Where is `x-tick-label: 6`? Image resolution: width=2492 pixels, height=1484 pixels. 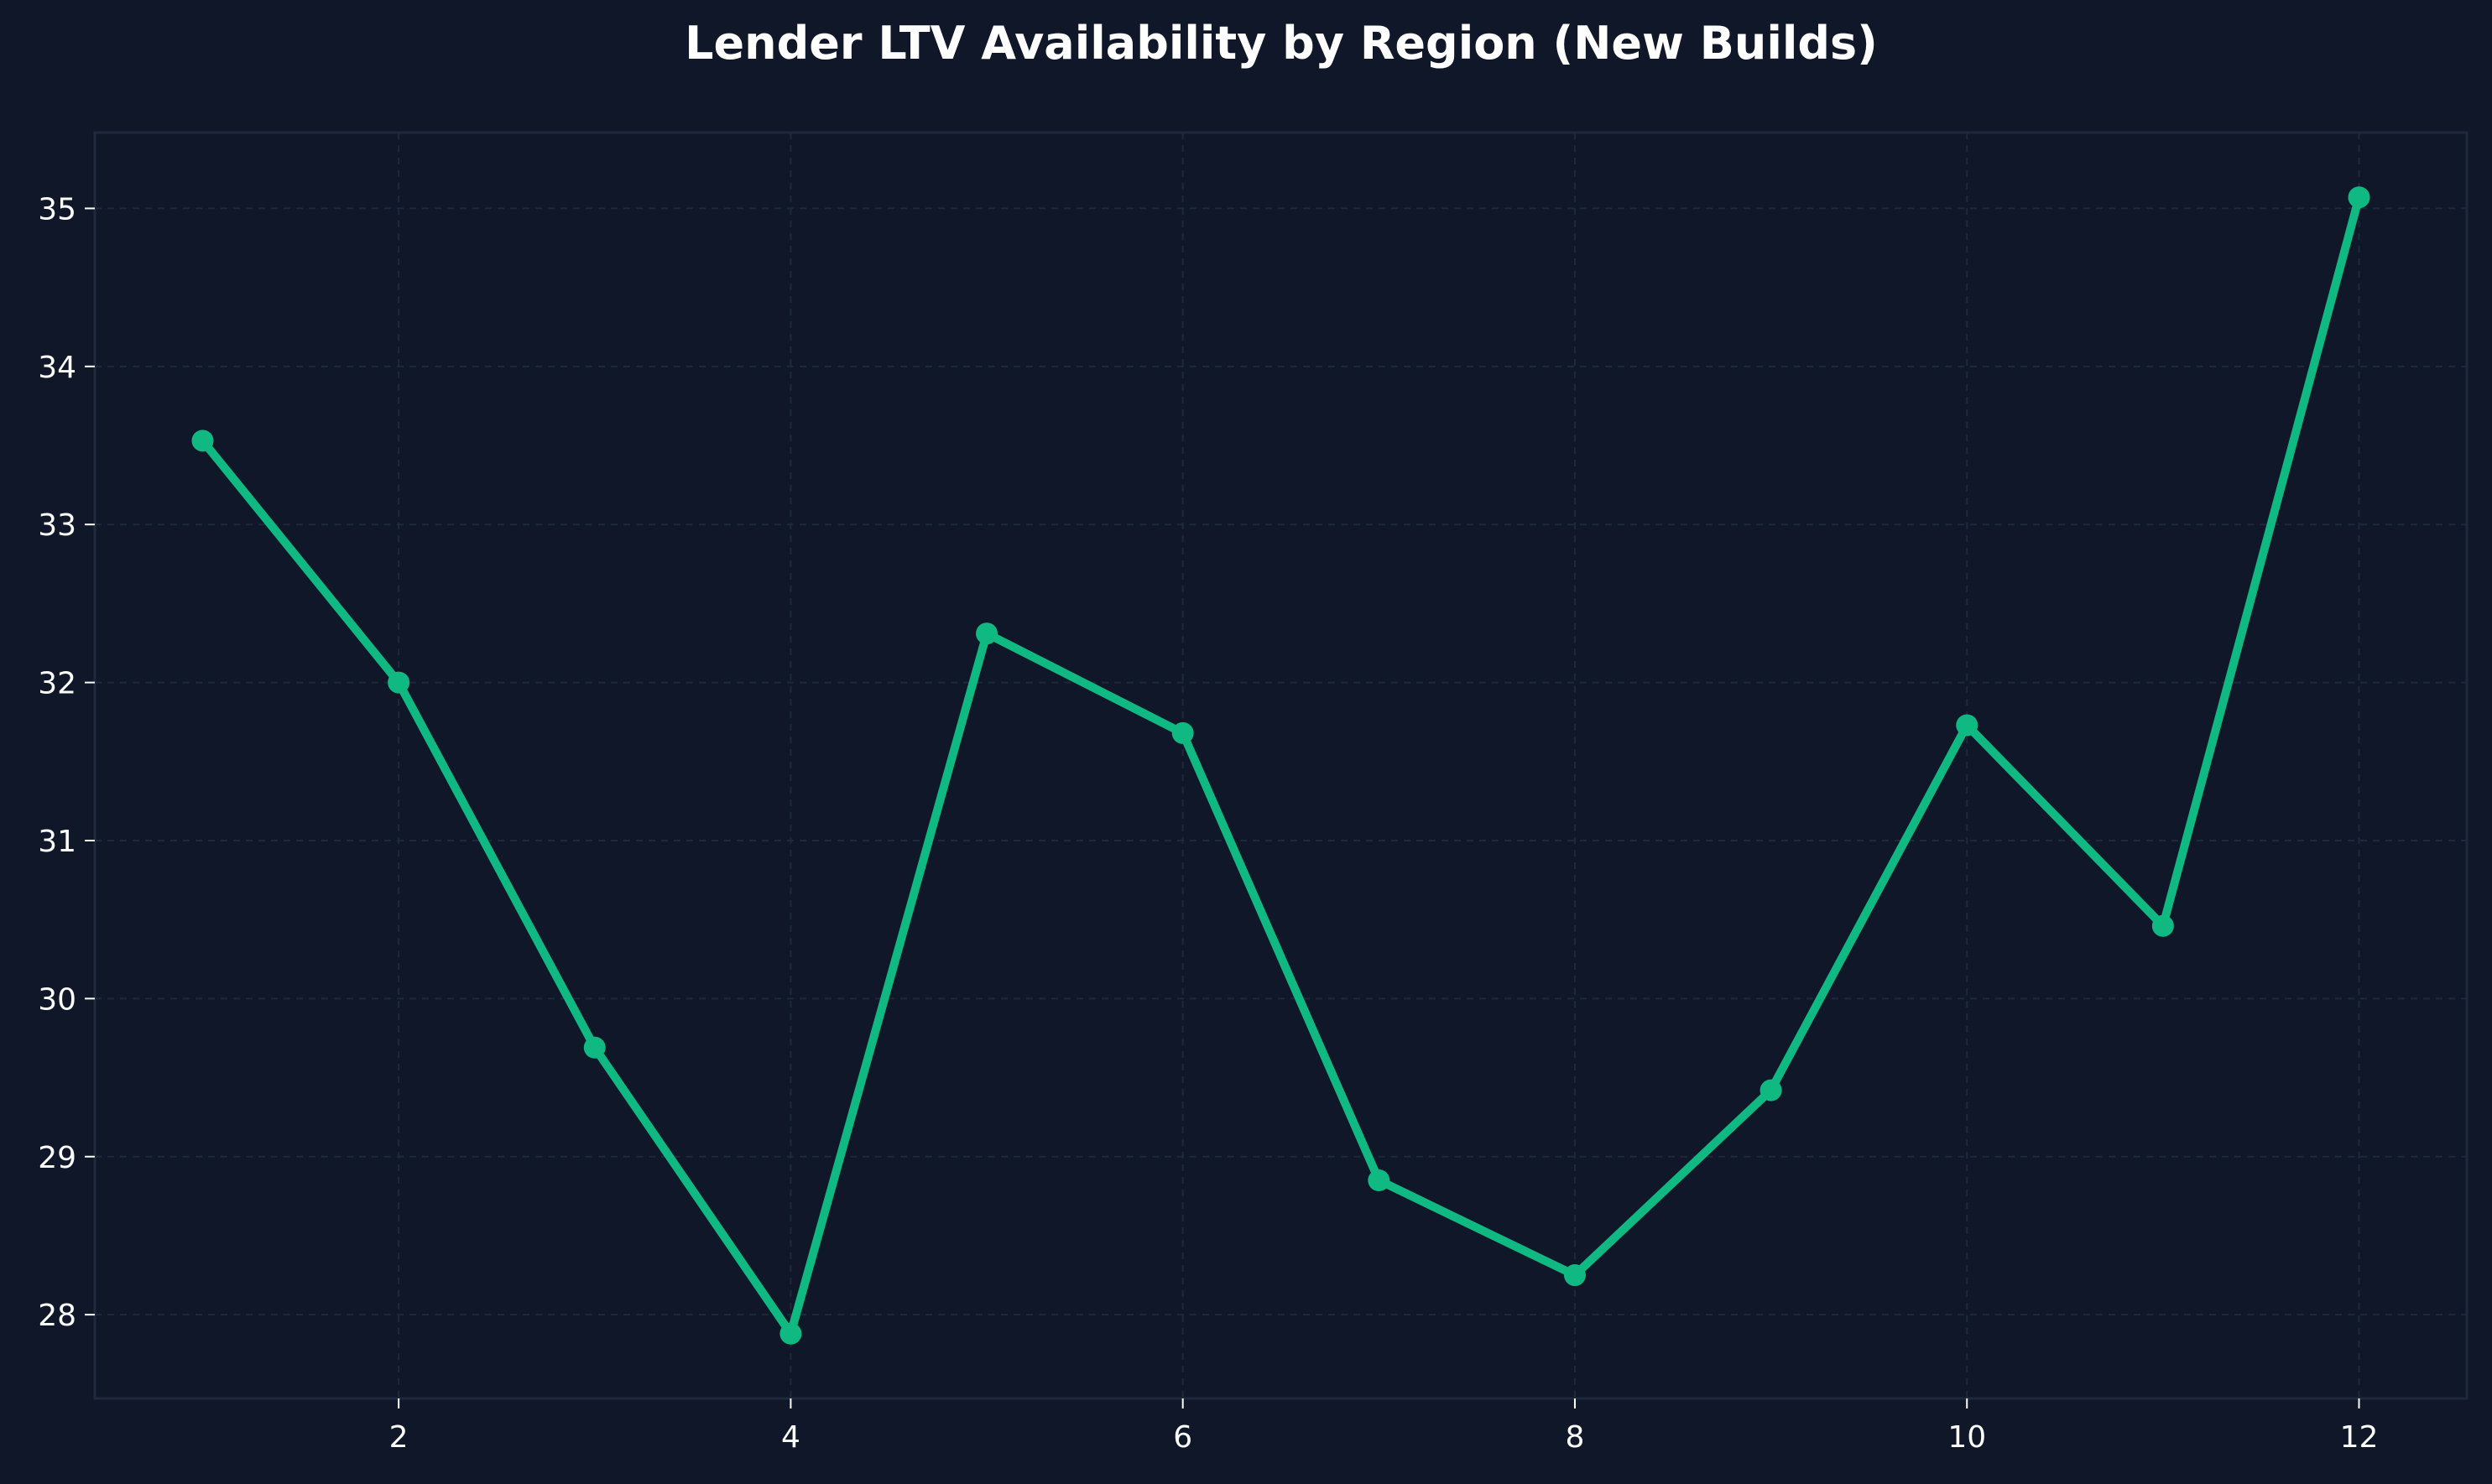
x-tick-label: 6 is located at coordinates (1182, 1437).